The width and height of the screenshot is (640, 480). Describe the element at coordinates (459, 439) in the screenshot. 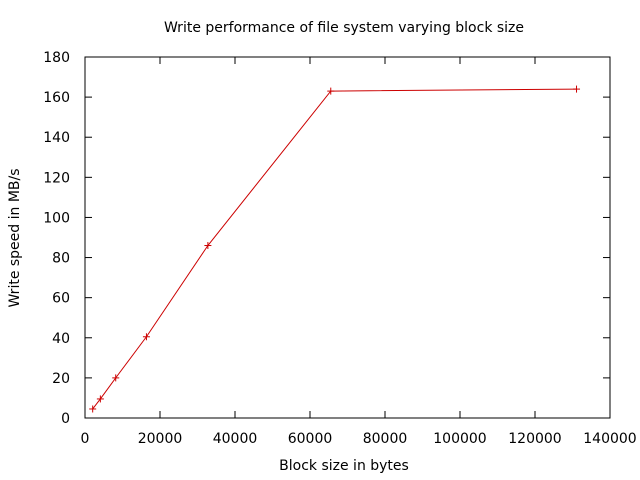

I see `x-tick-label: 100000` at that location.